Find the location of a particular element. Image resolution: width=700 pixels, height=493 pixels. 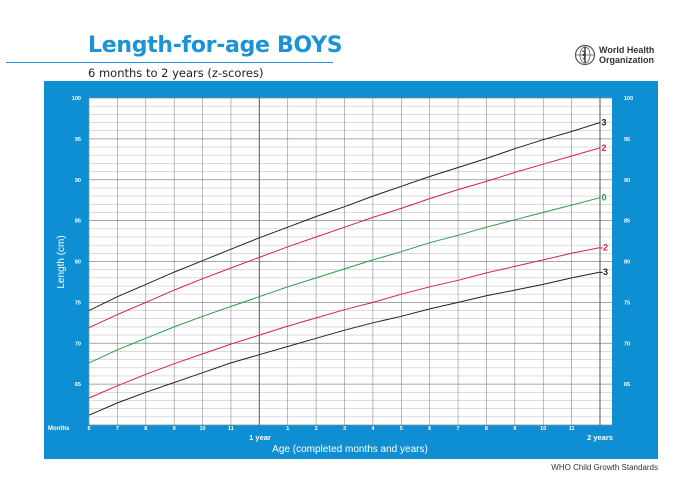

curve-label-2: 2 is located at coordinates (603, 148).